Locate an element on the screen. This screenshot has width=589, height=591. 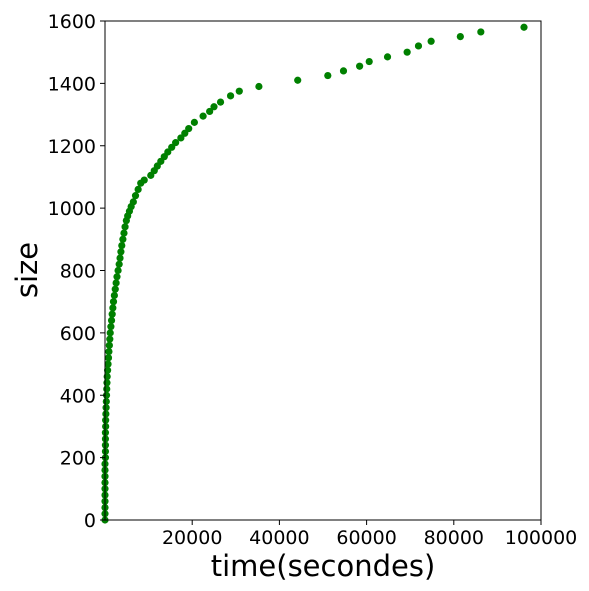
y-tick-label: 0 is located at coordinates (90, 521).